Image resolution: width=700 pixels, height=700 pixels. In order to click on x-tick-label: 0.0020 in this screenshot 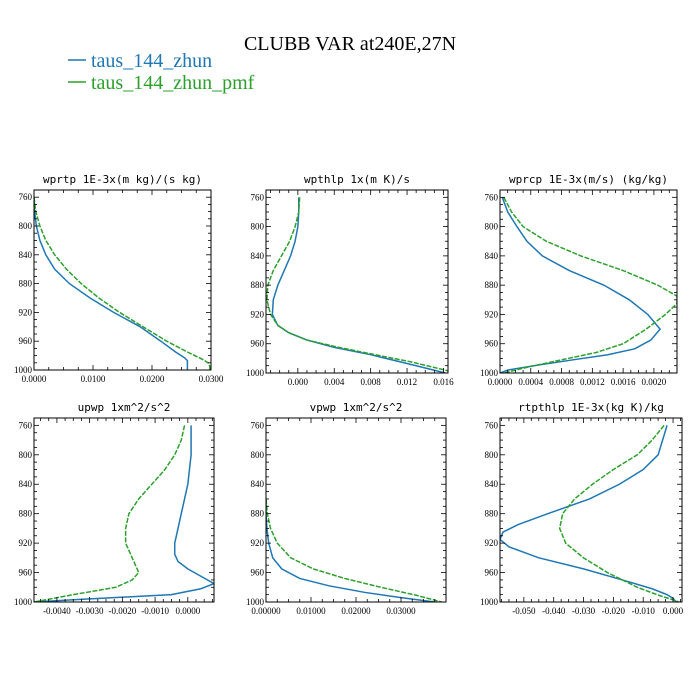, I will do `click(654, 382)`.